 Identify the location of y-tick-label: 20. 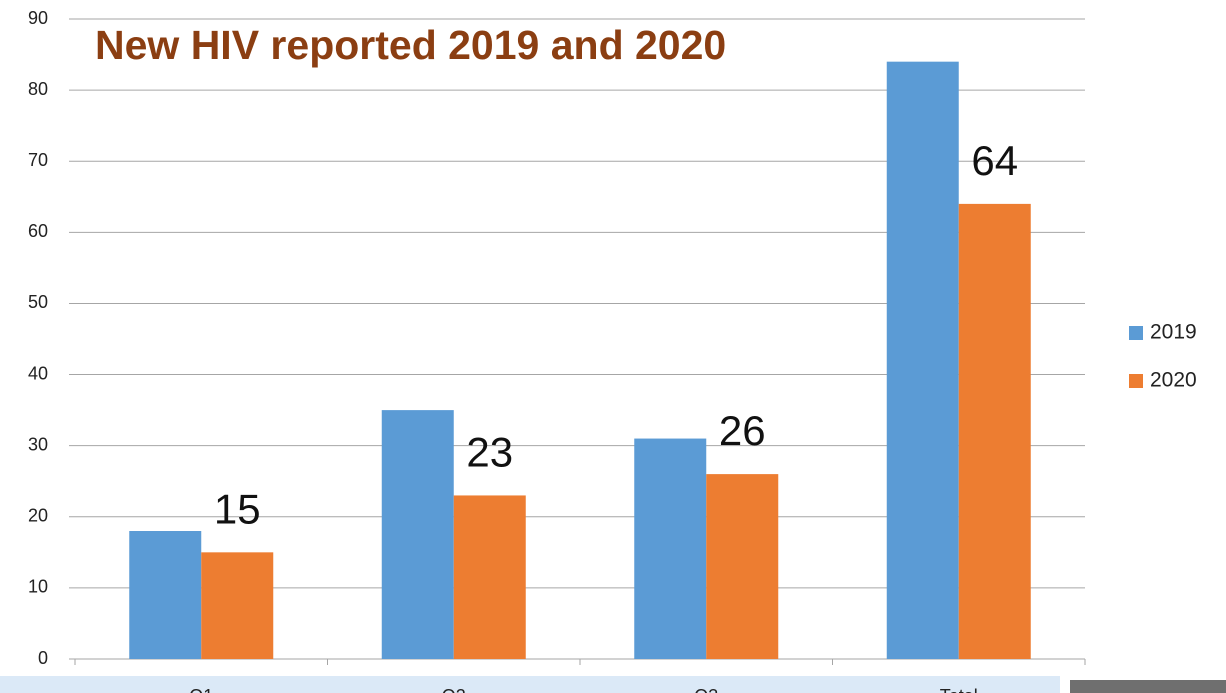
(38, 516).